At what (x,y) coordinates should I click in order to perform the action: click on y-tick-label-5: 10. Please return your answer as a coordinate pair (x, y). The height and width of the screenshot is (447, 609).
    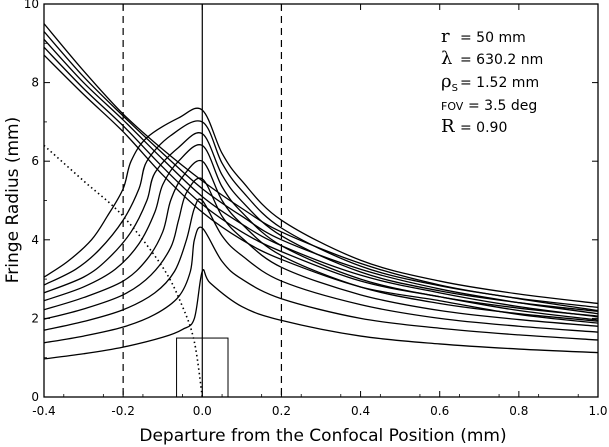
    Looking at the image, I should click on (31, 5).